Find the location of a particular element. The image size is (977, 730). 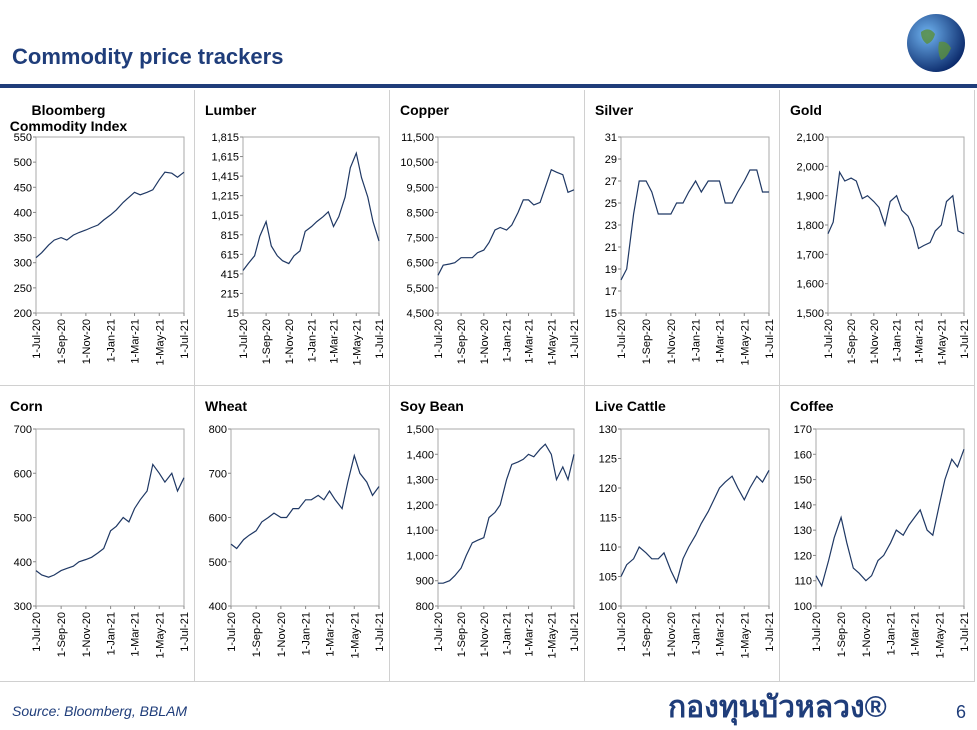

y-tick-label: 6,500 is located at coordinates (420, 264).